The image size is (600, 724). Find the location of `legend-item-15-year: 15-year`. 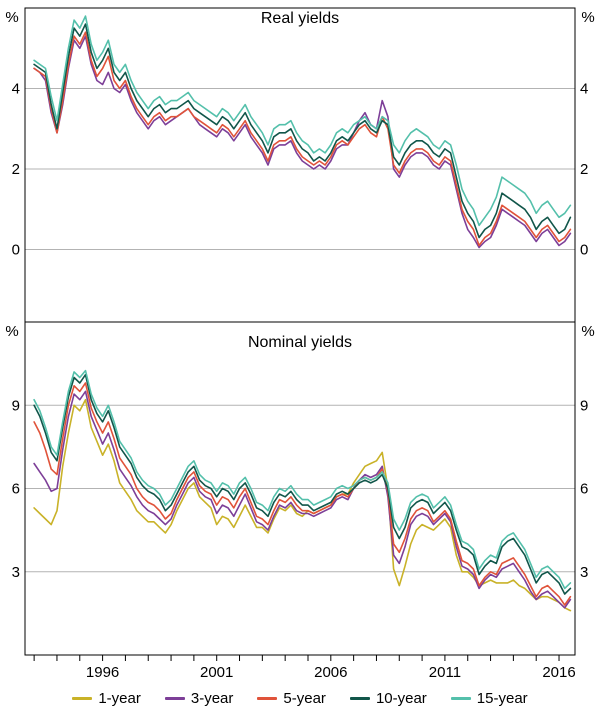

legend-item-15-year: 15-year is located at coordinates (489, 698).